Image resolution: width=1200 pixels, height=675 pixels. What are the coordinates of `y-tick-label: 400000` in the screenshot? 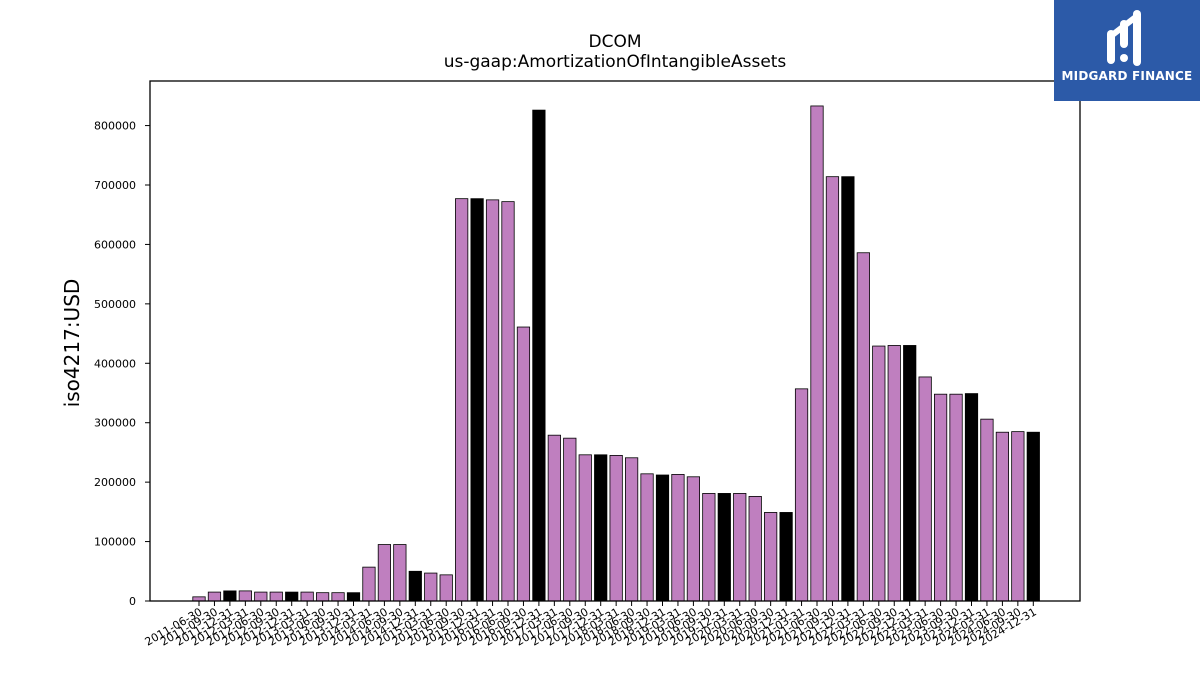 It's located at (115, 363).